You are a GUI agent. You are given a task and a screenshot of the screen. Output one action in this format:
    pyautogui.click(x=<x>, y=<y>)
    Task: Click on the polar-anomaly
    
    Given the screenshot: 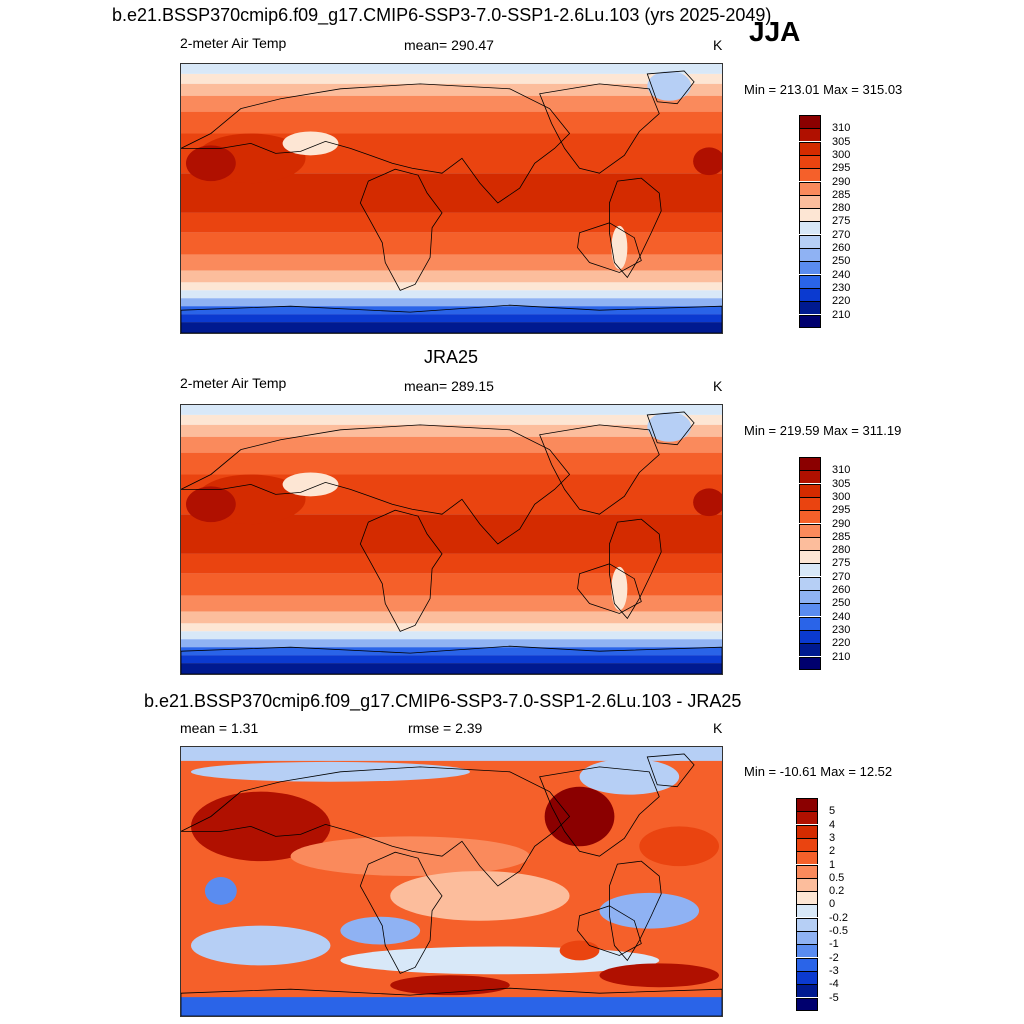 What is the action you would take?
    pyautogui.click(x=451, y=1006)
    